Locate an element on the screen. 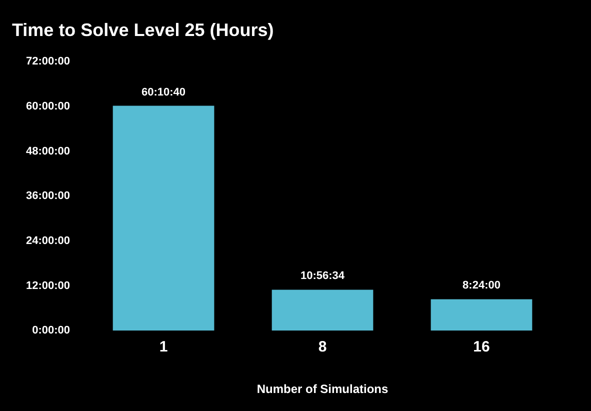 The width and height of the screenshot is (591, 411). data-label: 60:10:40 is located at coordinates (164, 92).